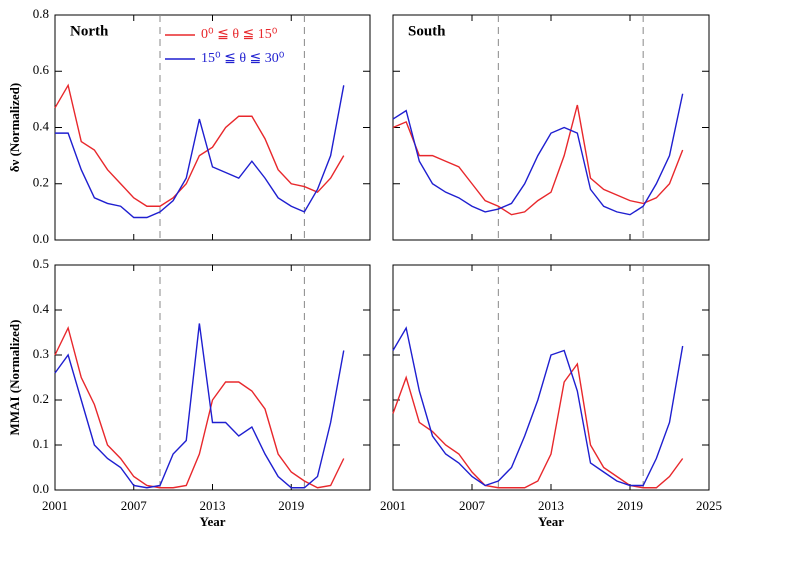 The width and height of the screenshot is (789, 586). What do you see at coordinates (41, 13) in the screenshot?
I see `y-tick-label: 0.8` at bounding box center [41, 13].